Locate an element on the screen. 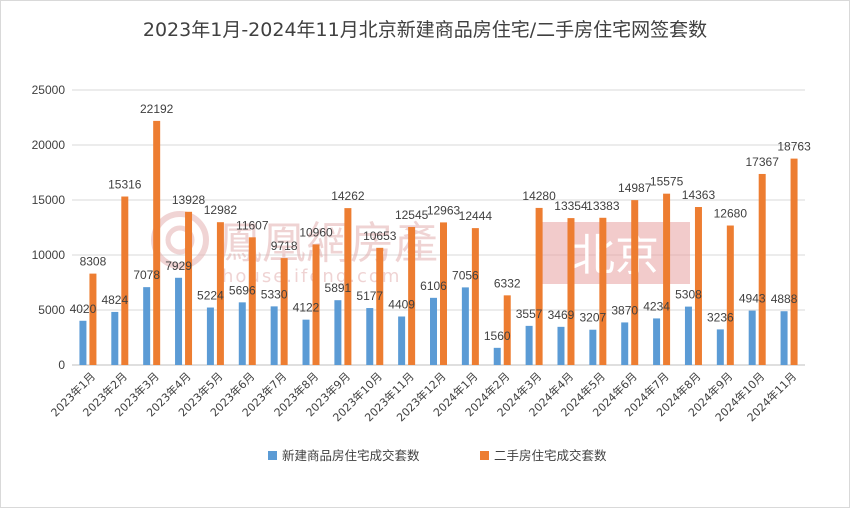 The image size is (850, 508). data-label-new-home: 4824 is located at coordinates (114, 300).